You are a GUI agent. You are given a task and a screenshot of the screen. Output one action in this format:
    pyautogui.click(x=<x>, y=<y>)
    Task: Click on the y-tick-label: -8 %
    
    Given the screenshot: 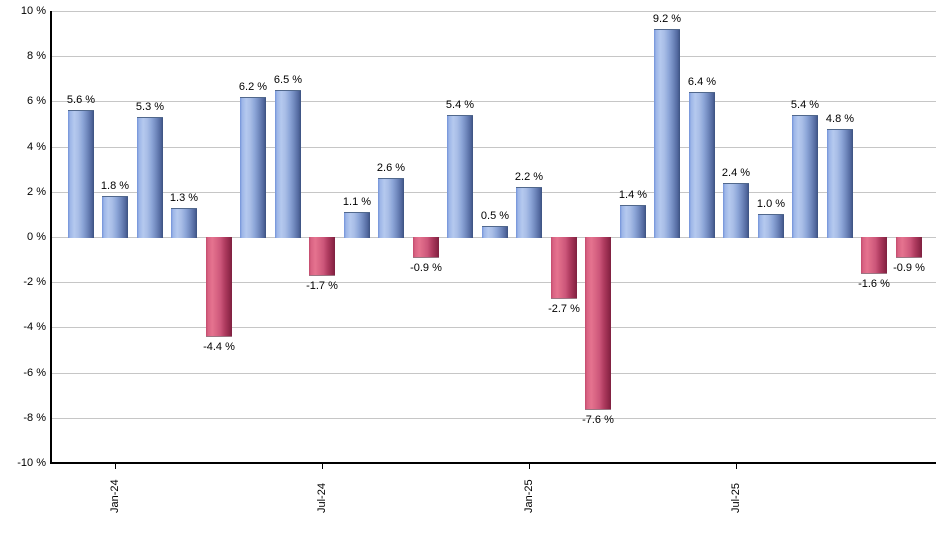 What is the action you would take?
    pyautogui.click(x=34, y=418)
    